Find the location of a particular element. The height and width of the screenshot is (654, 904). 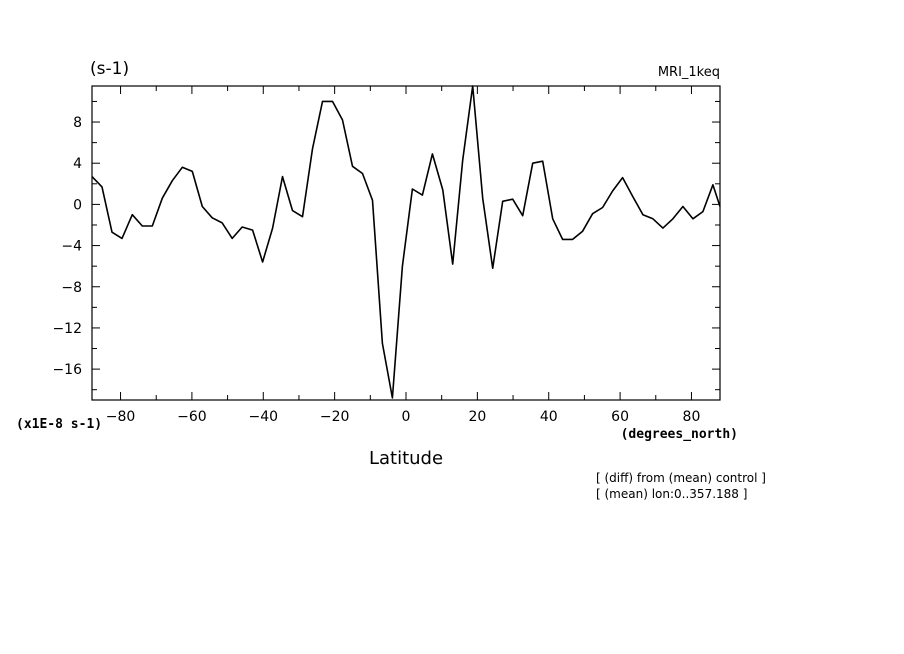

y-tick-label: −8 is located at coordinates (71, 288).